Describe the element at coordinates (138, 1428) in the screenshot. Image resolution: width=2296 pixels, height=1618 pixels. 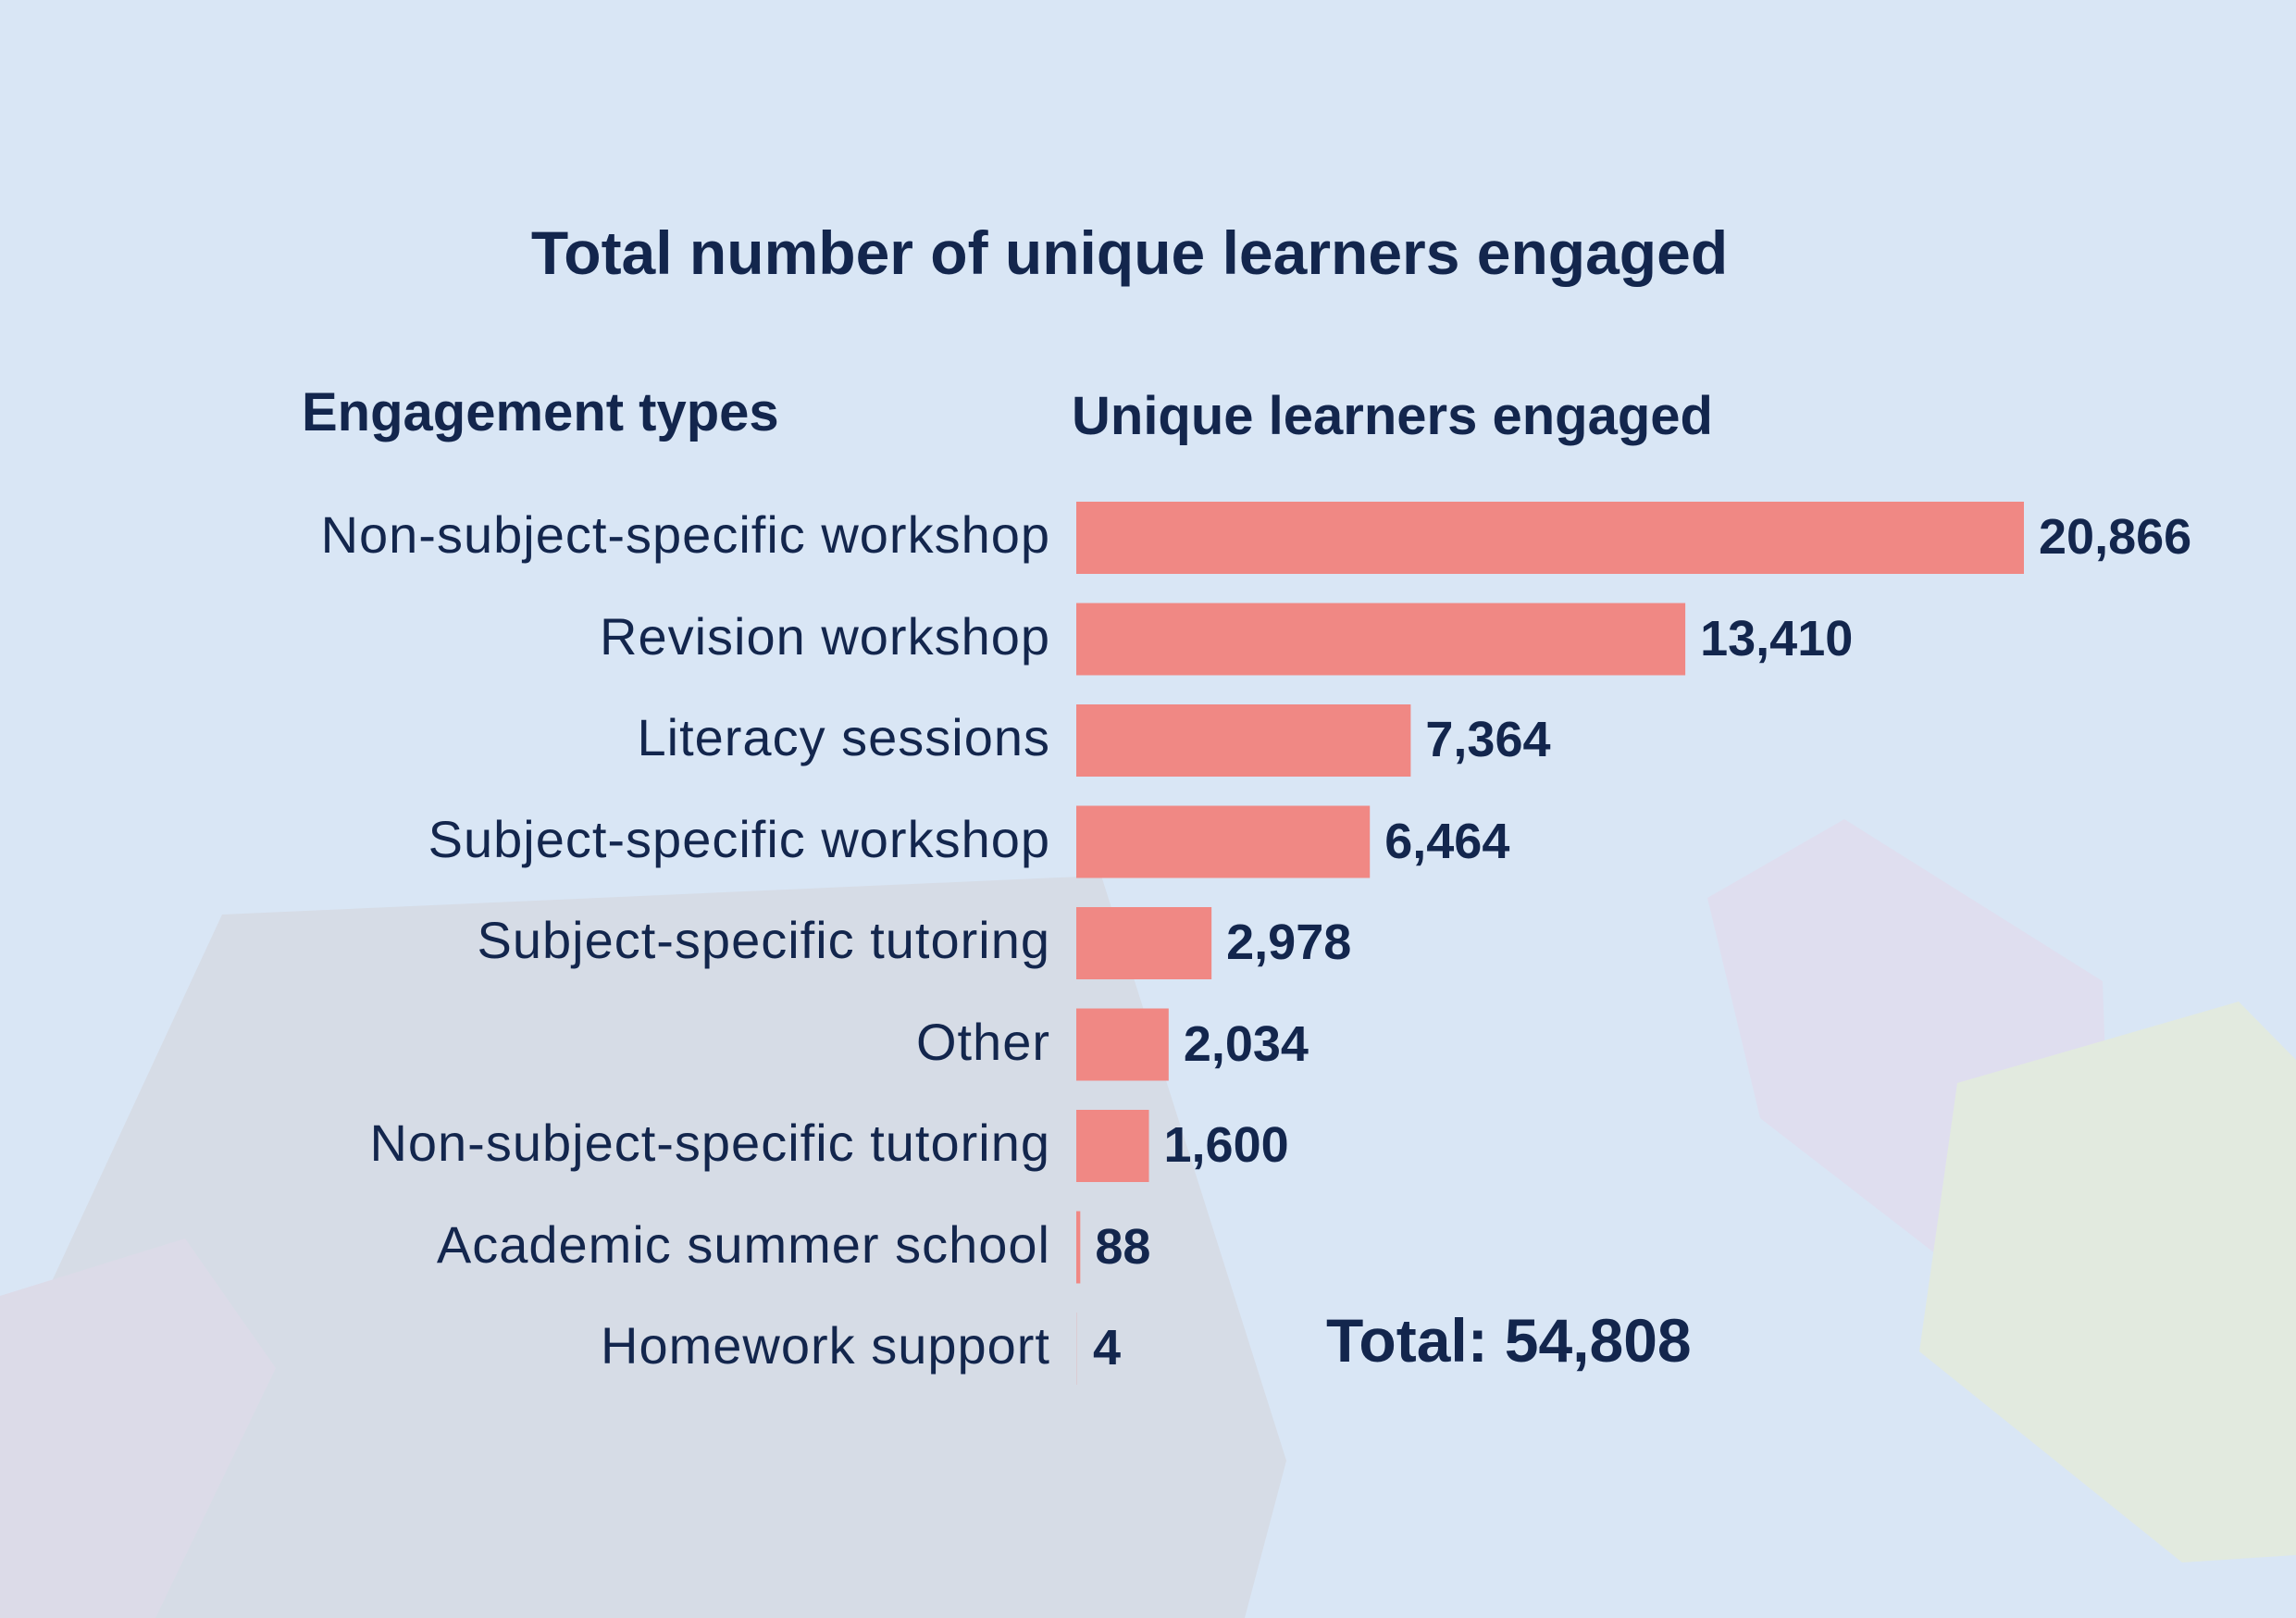
I see `decor-shape-pink-left` at that location.